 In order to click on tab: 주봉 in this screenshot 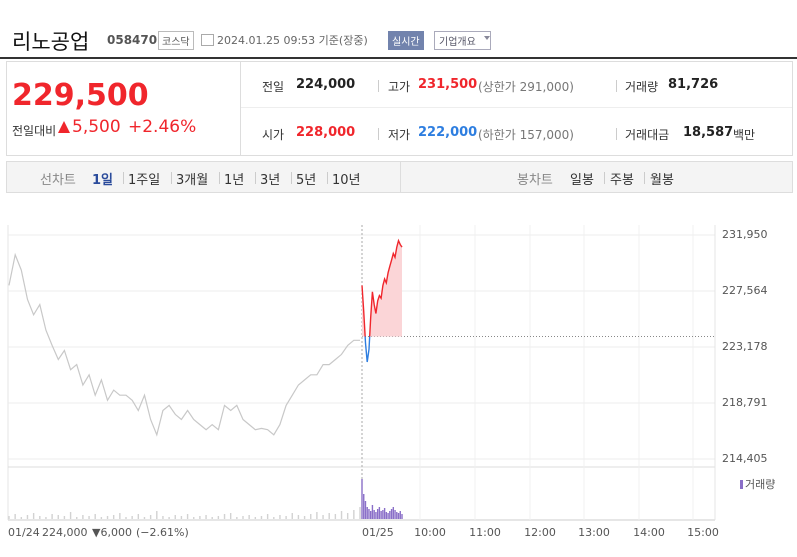, I will do `click(622, 180)`.